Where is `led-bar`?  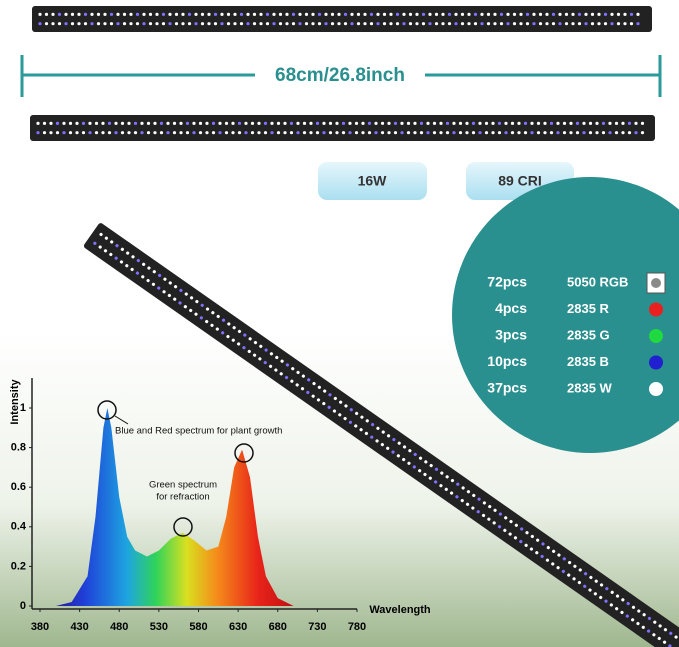
led-bar is located at coordinates (342, 128).